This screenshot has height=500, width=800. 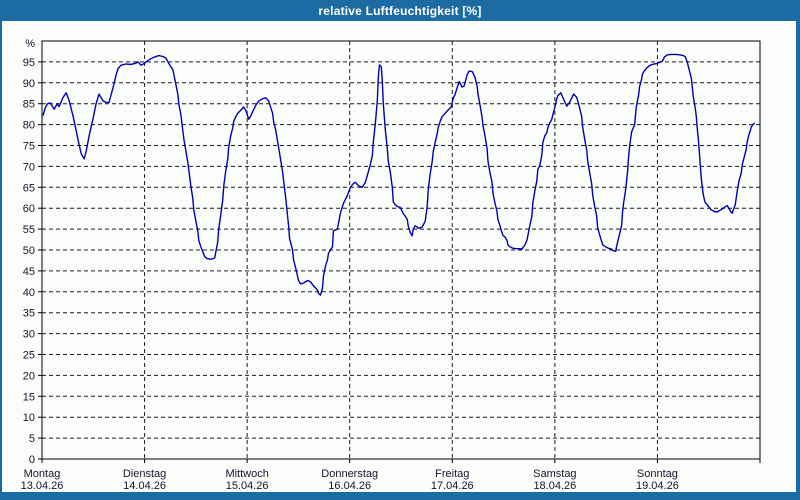 What do you see at coordinates (29, 251) in the screenshot?
I see `y-tick-label: 50` at bounding box center [29, 251].